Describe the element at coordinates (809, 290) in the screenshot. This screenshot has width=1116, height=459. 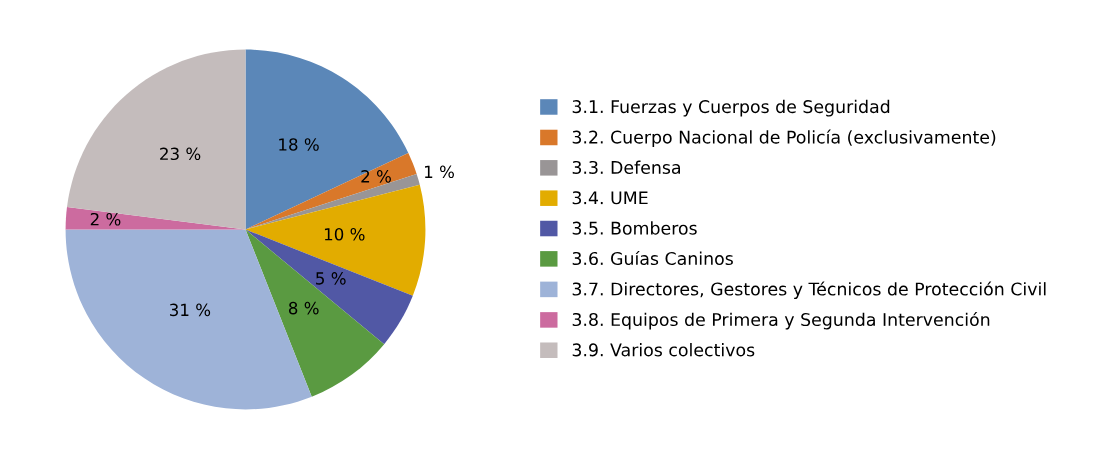
I see `legend-label: 3.7. Directores, Gestores y Técnicos de Protección Civil` at that location.